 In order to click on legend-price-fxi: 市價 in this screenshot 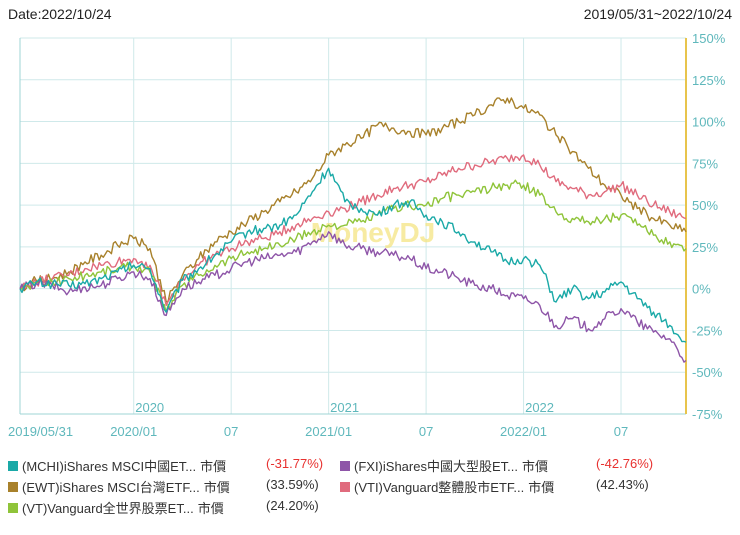, I will do `click(534, 466)`.